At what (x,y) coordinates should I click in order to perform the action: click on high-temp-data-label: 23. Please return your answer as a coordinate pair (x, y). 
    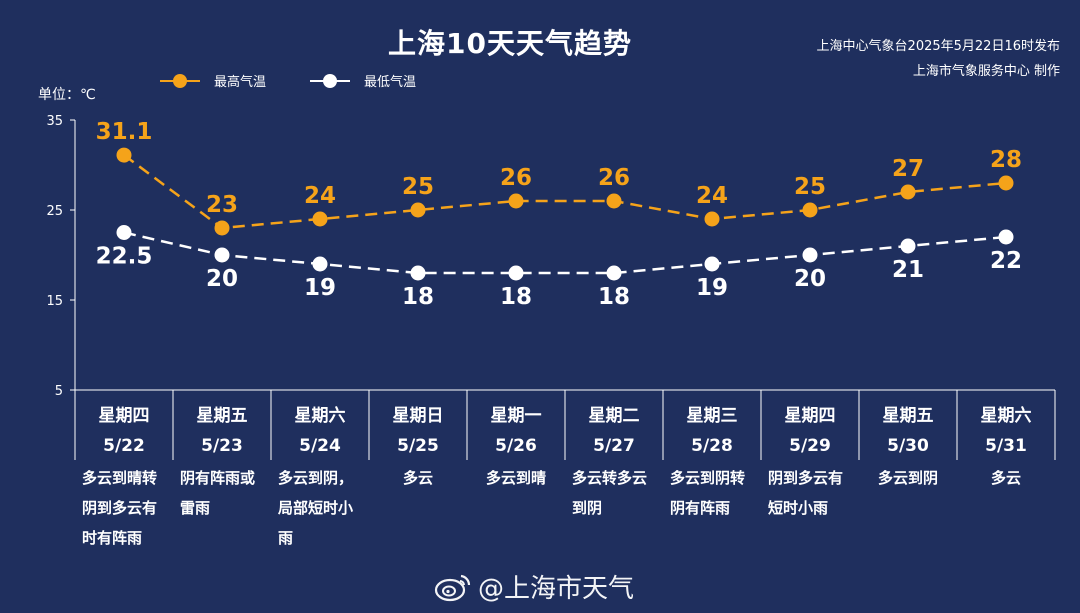
    Looking at the image, I should click on (222, 205).